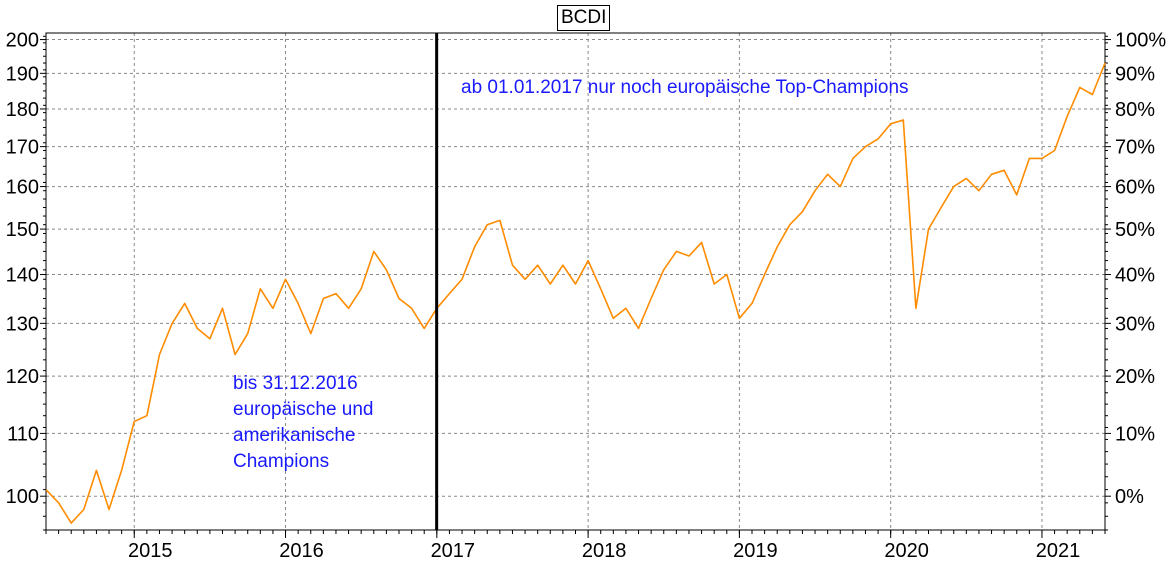  I want to click on y-tick-label-left: 130, so click(22, 324).